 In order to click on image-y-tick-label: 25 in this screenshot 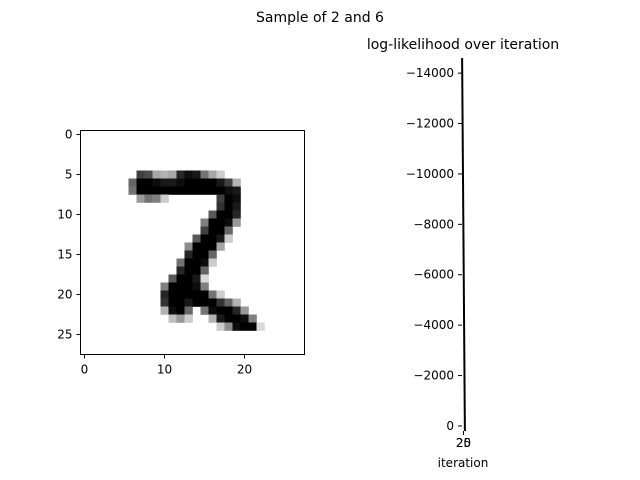, I will do `click(64, 335)`.